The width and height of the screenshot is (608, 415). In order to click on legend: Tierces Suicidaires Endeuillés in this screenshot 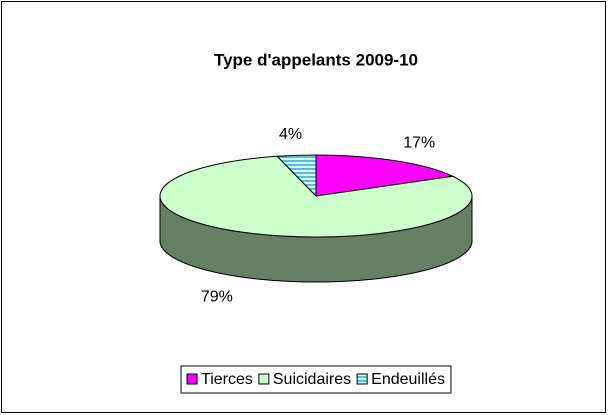, I will do `click(316, 379)`.